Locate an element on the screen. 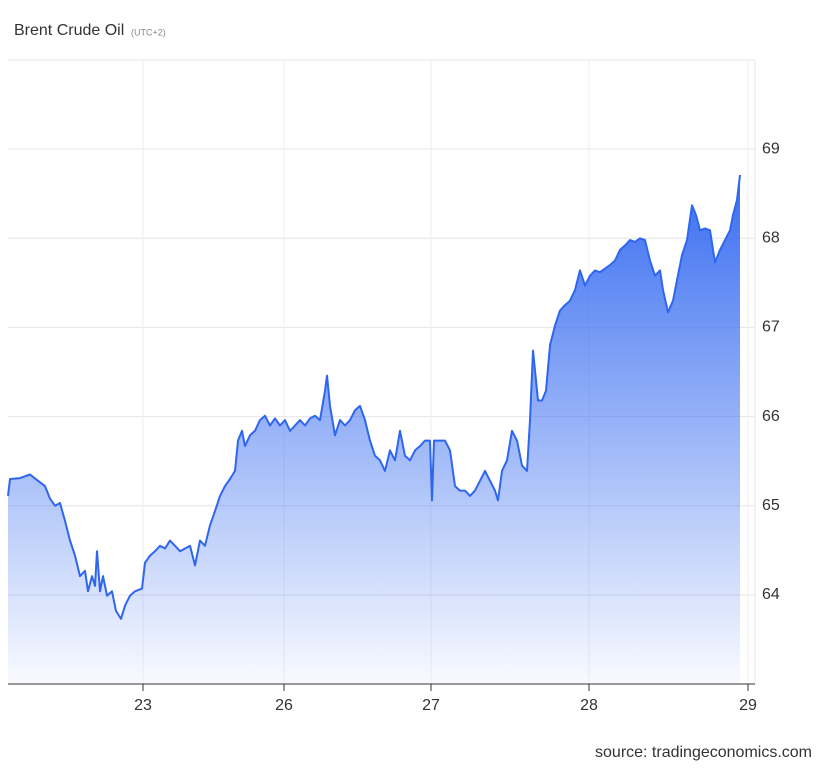  x-tick-label: 29 is located at coordinates (748, 705).